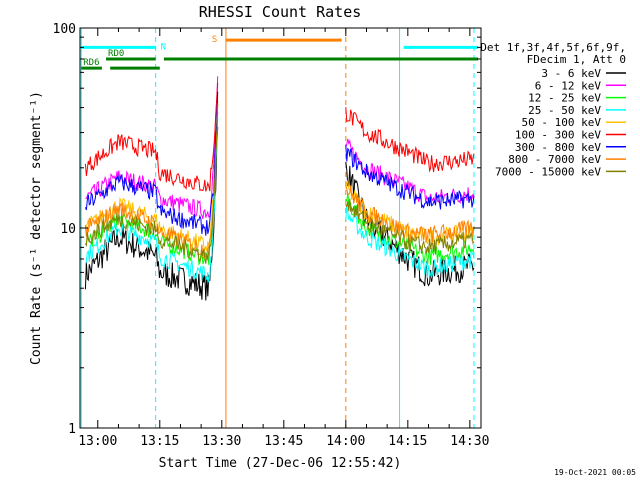 This screenshot has width=640, height=480. Describe the element at coordinates (548, 171) in the screenshot. I see `legend-entry: 7000 - 15000 keV` at that location.